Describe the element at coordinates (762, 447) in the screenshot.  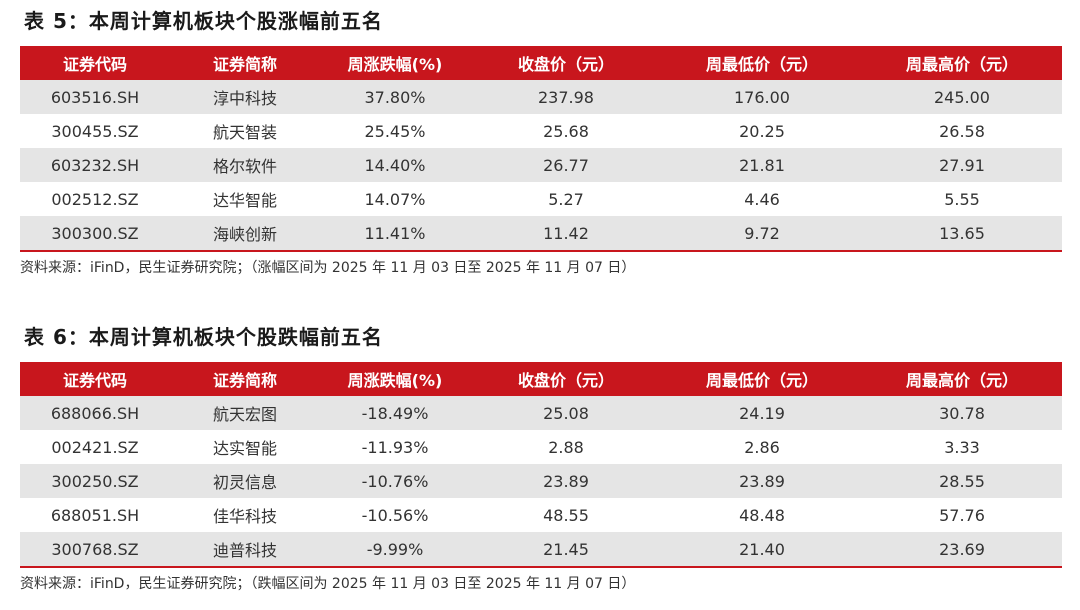
I see `cell-low: 2.86` at that location.